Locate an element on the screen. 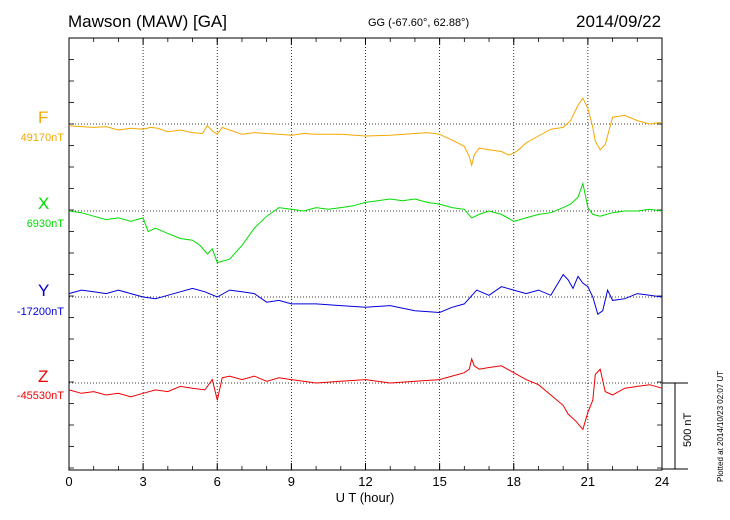  x-tick-label: 21 is located at coordinates (588, 481).